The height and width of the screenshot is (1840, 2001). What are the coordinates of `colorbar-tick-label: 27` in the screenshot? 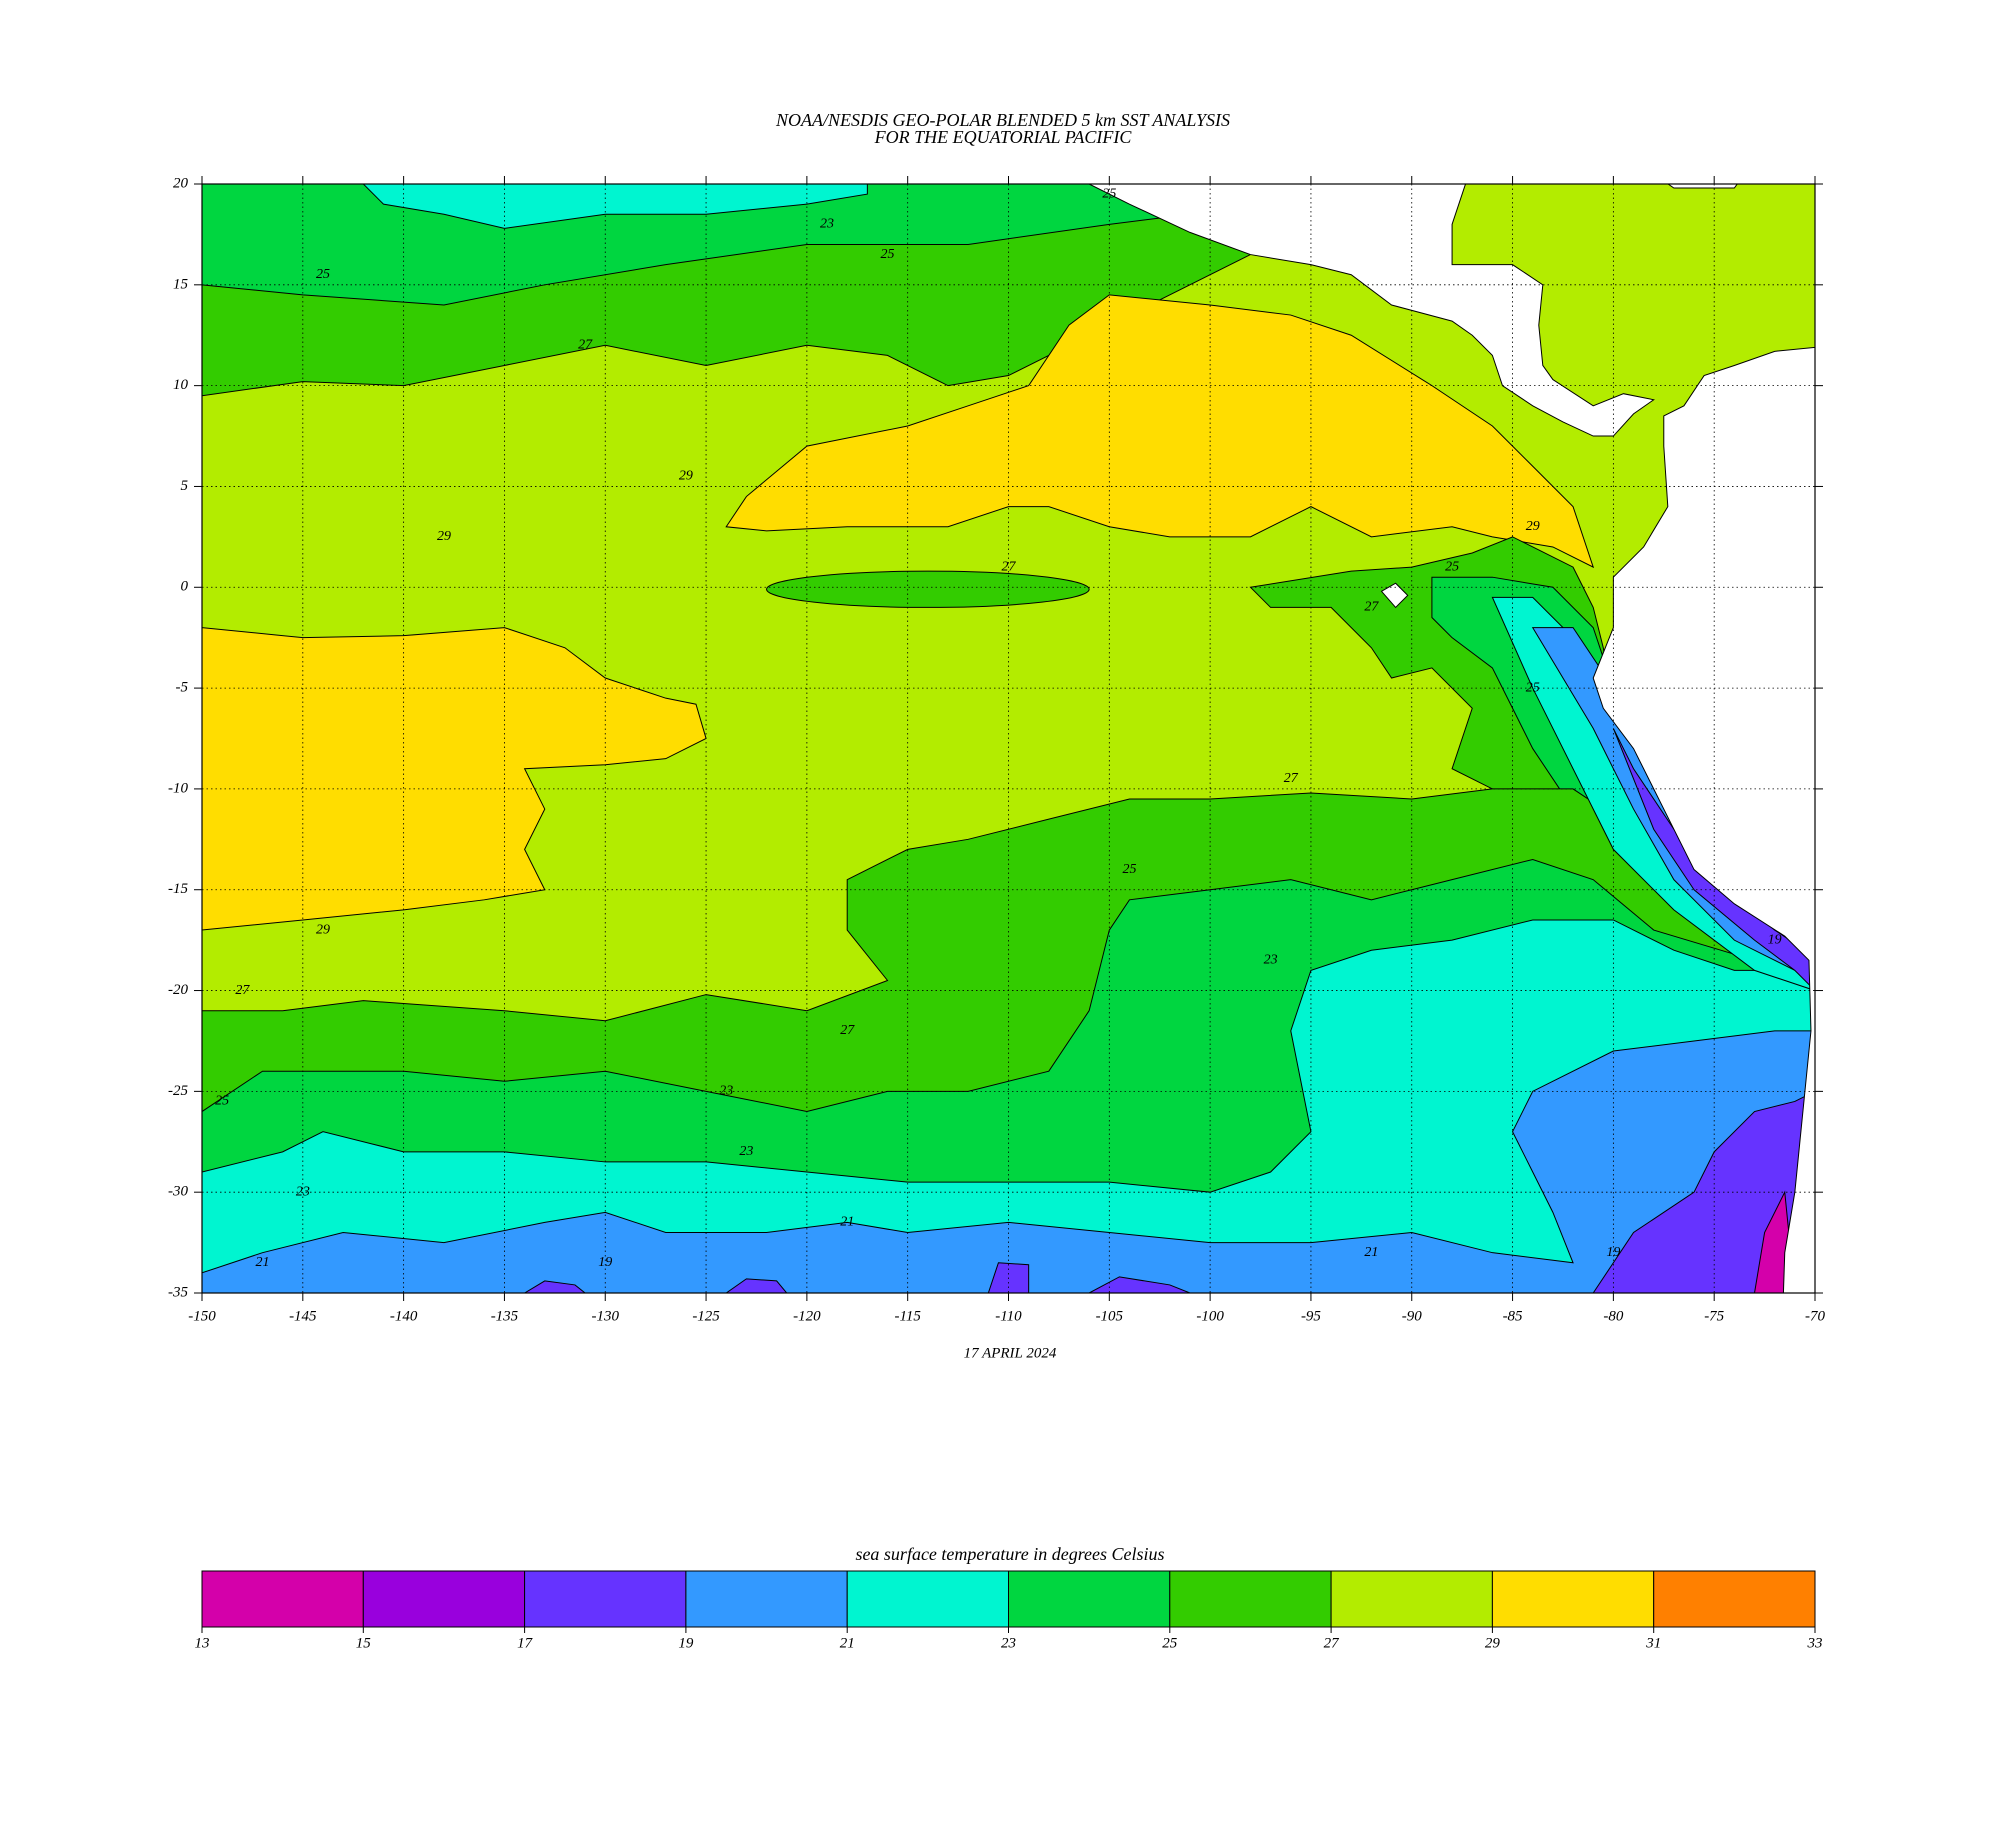 It's located at (1332, 1643).